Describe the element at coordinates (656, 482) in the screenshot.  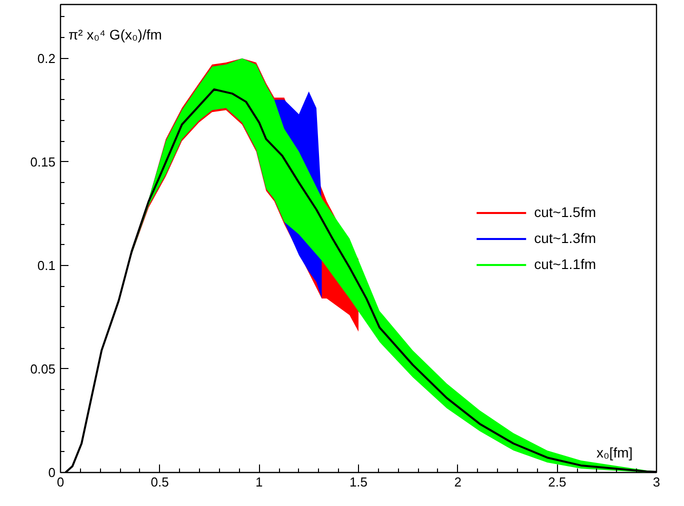
I see `x-tick-label: 3` at that location.